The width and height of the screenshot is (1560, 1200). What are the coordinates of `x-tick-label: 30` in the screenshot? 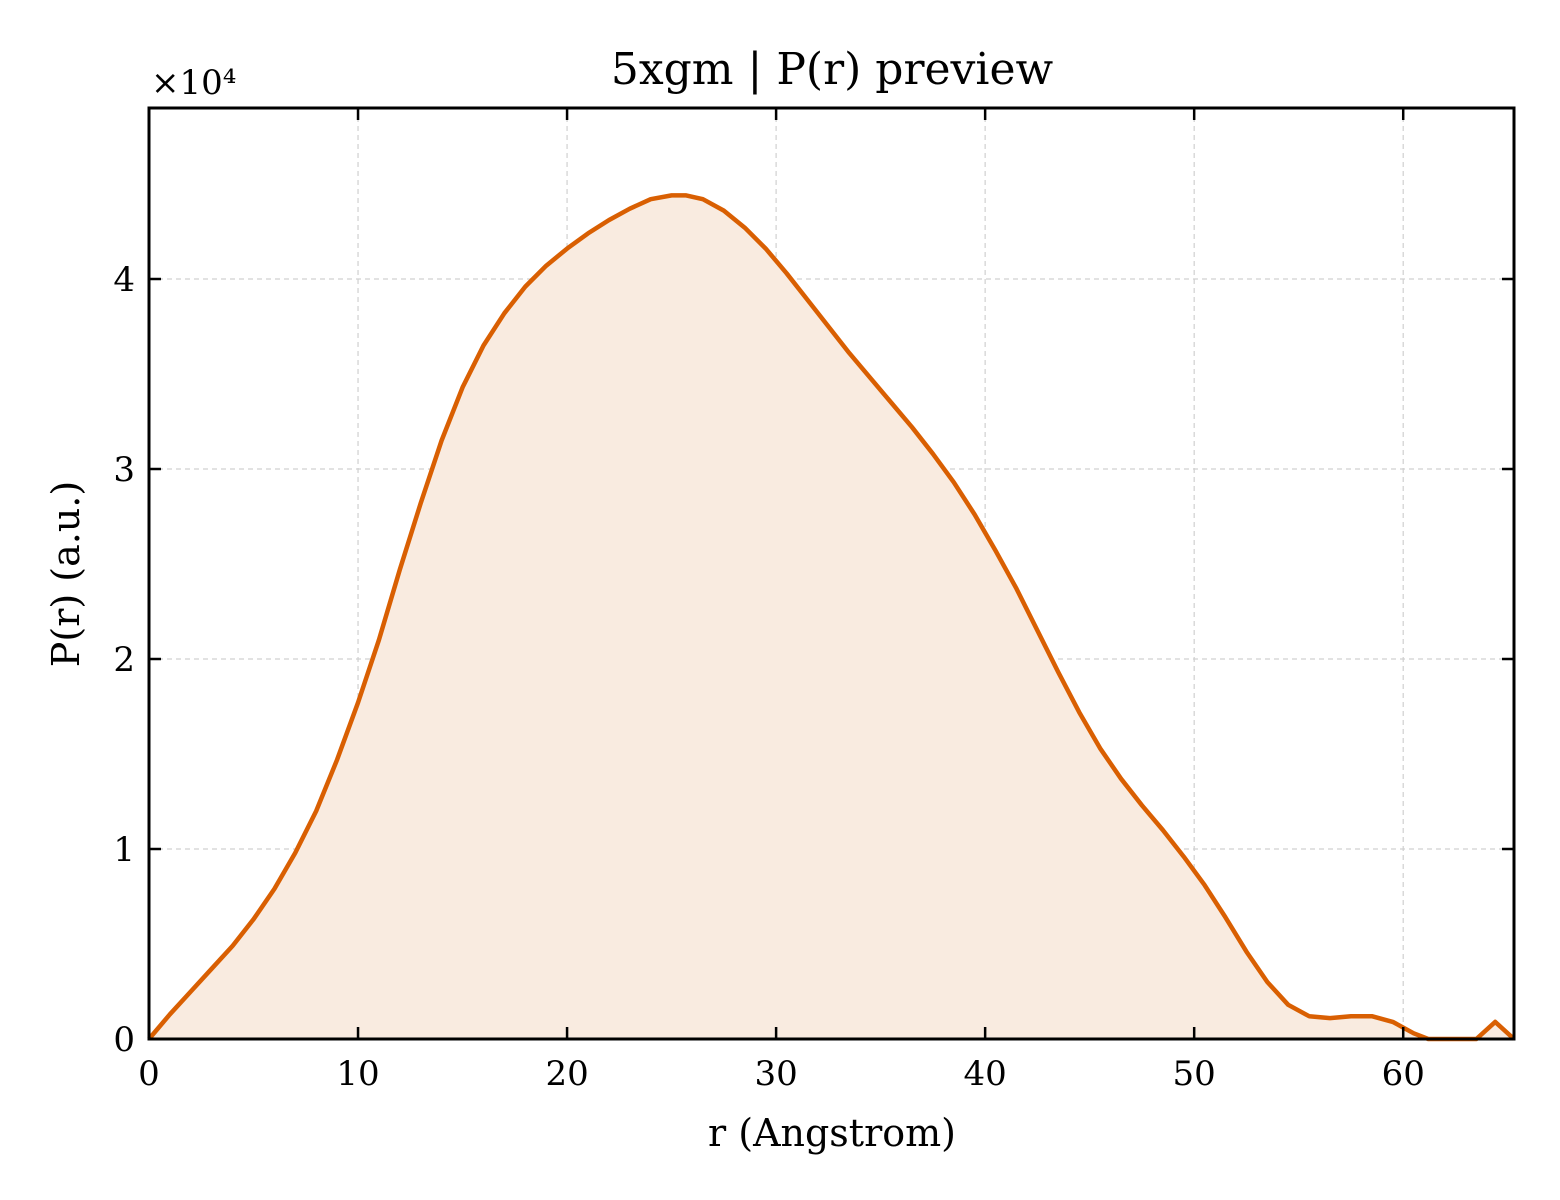 It's located at (775, 1074).